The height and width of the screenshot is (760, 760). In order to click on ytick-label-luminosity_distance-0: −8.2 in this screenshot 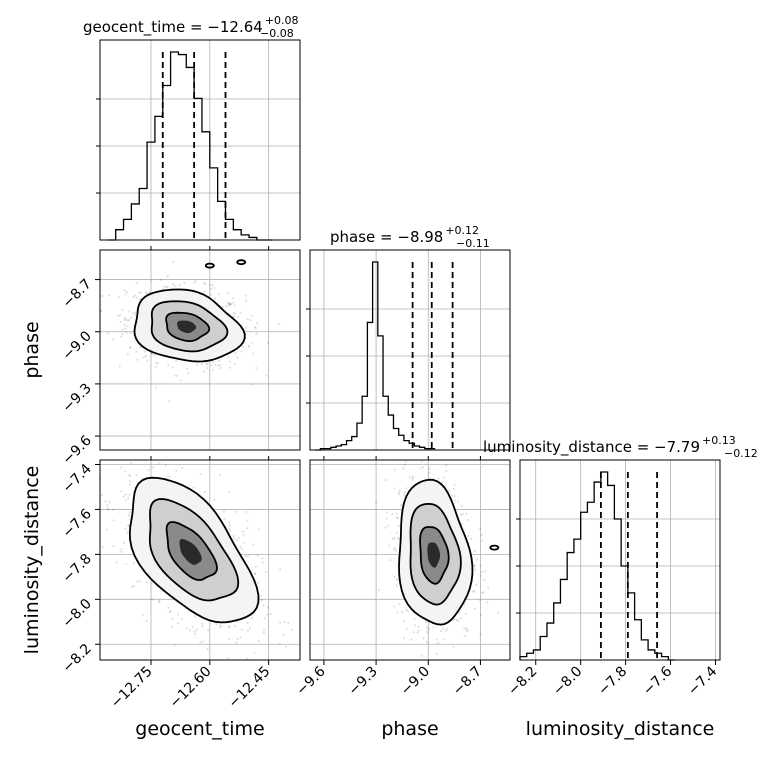, I will do `click(76, 658)`.